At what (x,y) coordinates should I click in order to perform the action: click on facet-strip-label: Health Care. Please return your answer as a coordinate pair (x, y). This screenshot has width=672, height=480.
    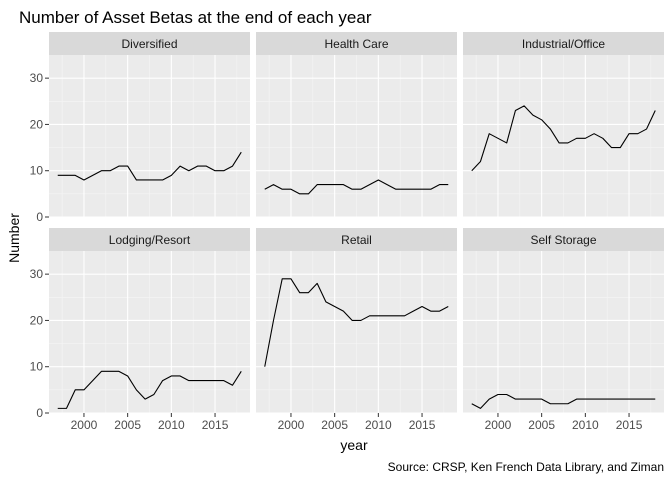
    Looking at the image, I should click on (356, 44).